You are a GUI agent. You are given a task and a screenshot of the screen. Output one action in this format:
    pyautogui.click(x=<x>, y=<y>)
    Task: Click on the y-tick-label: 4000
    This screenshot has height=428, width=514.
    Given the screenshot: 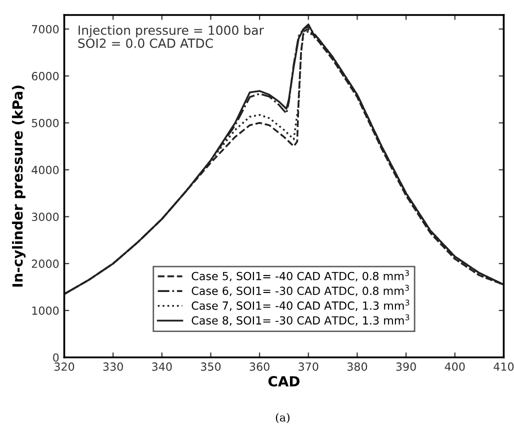 What is the action you would take?
    pyautogui.click(x=45, y=170)
    